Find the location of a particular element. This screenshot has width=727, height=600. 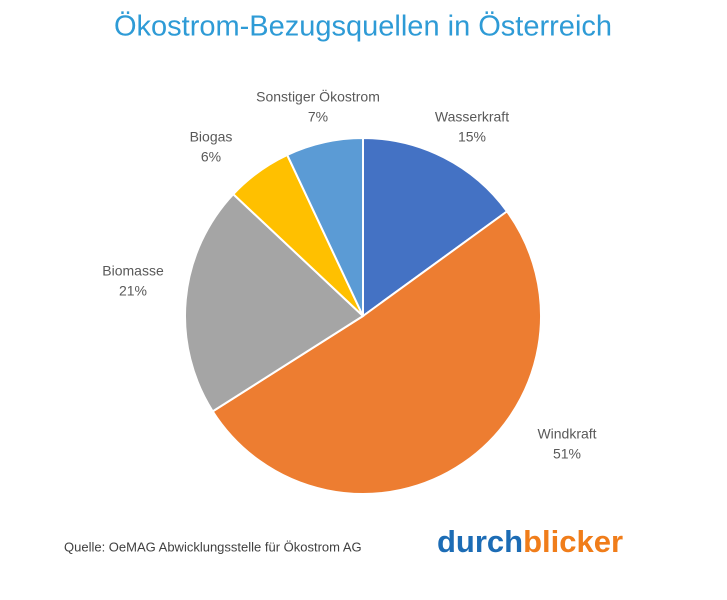

slice-value-label: 15% is located at coordinates (472, 137).